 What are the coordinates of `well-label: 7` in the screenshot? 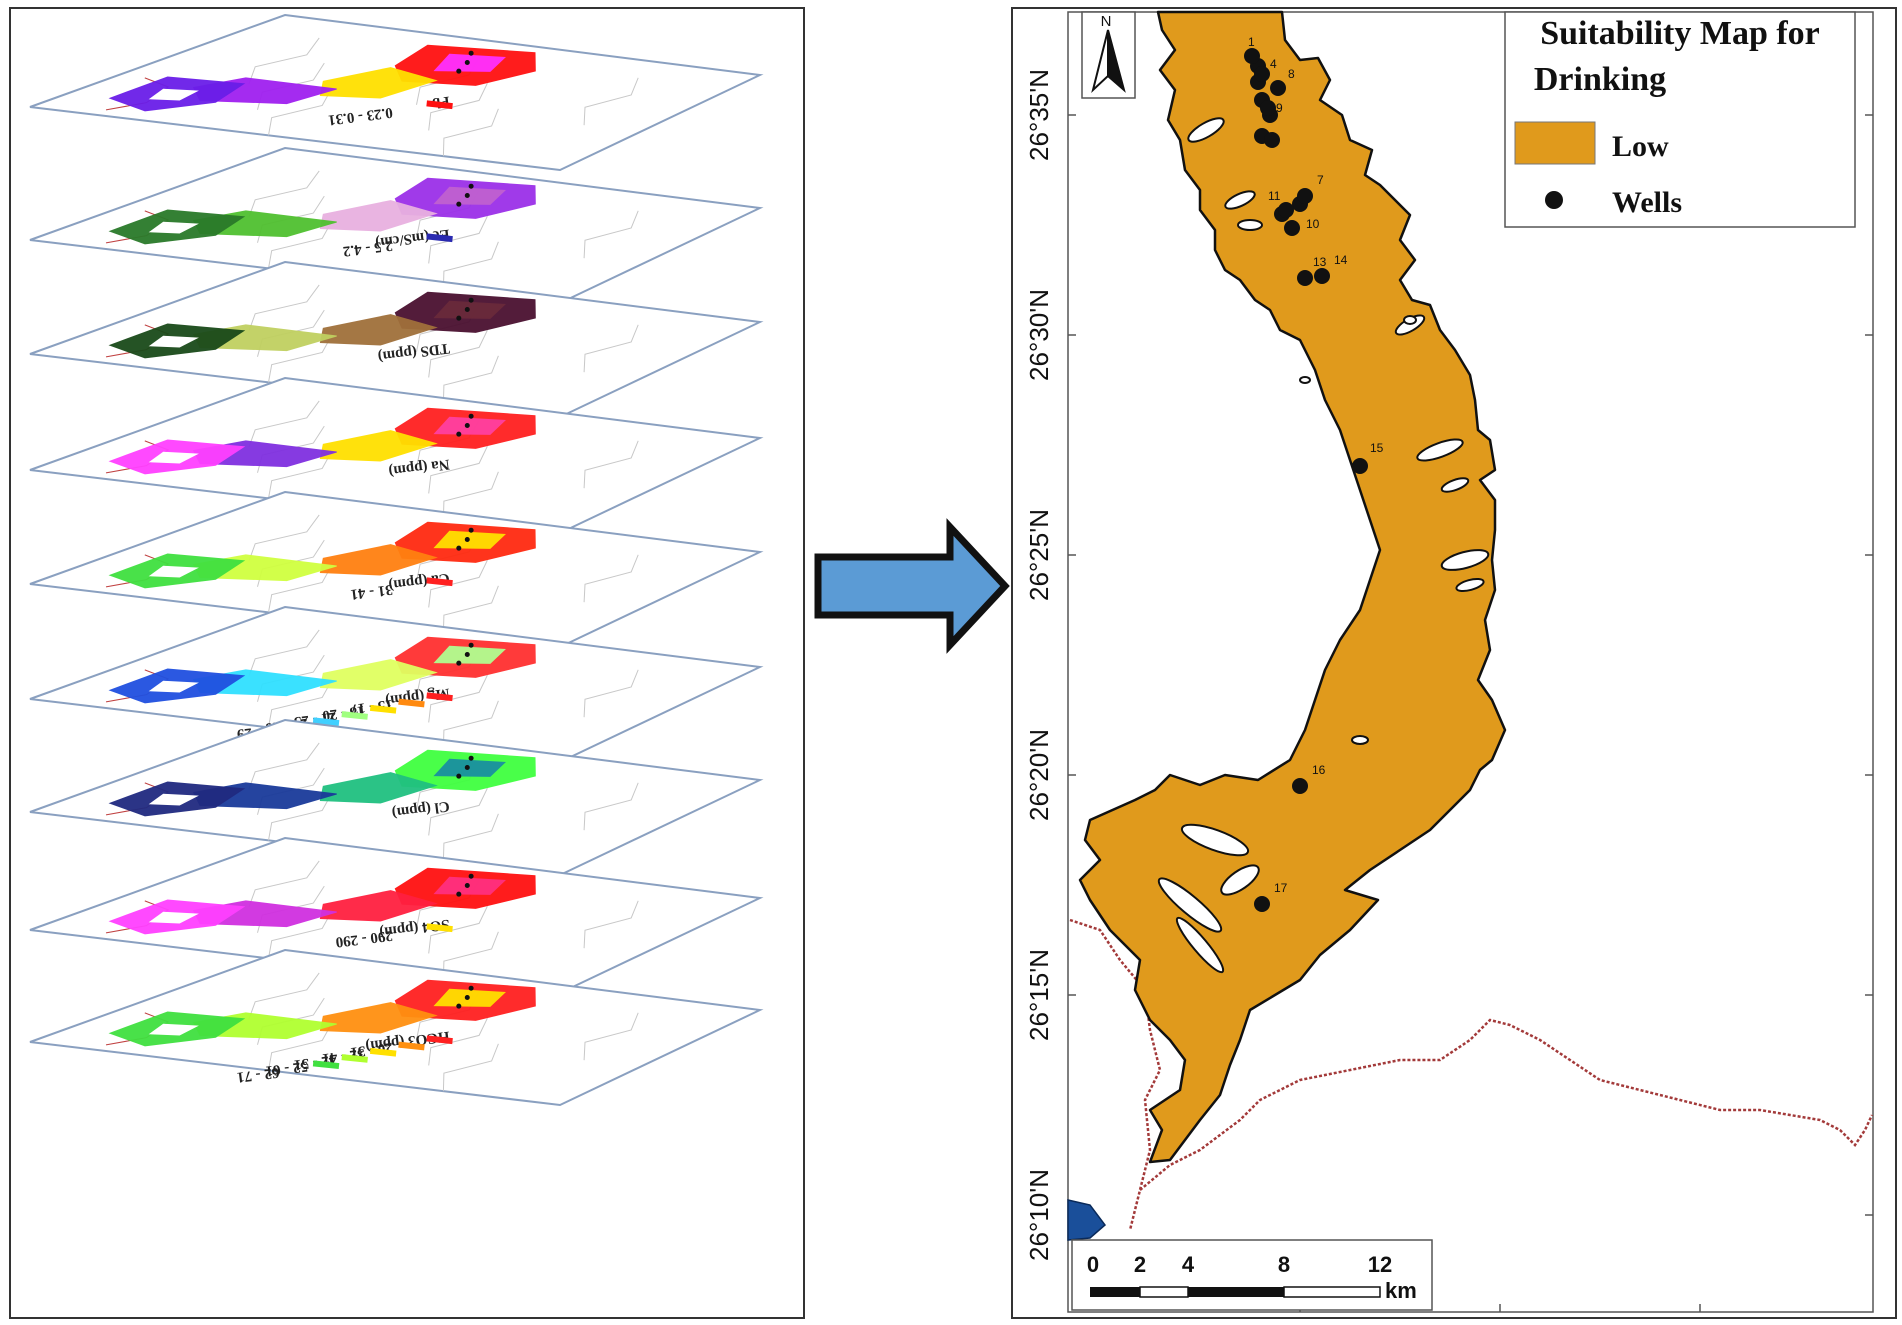 It's located at (1320, 180).